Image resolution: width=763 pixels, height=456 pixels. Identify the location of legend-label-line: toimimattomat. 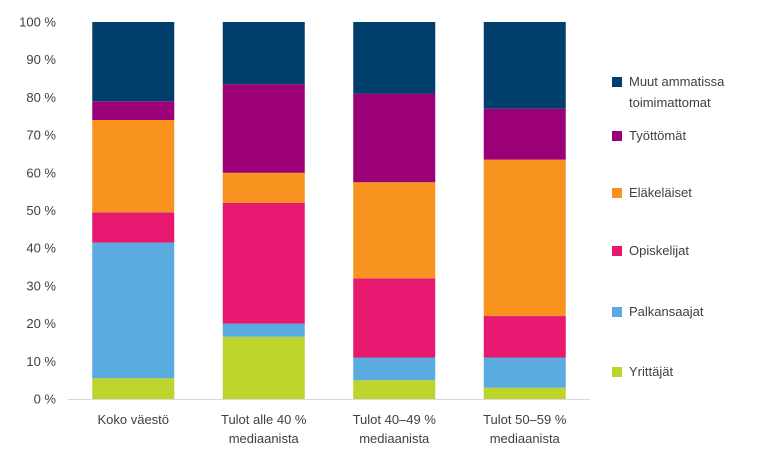
(670, 102).